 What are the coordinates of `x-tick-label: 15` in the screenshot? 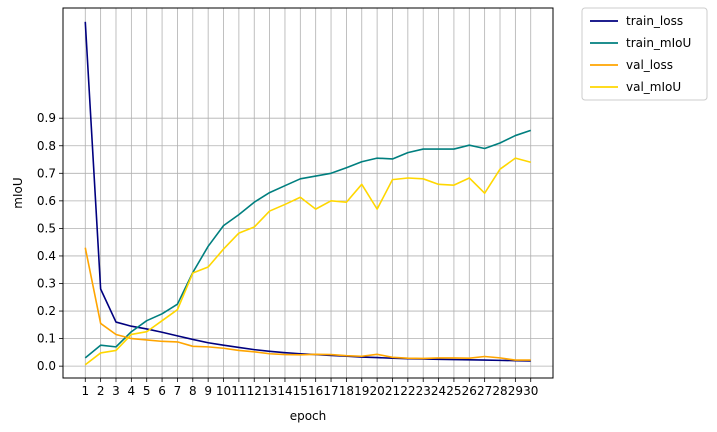 It's located at (300, 391).